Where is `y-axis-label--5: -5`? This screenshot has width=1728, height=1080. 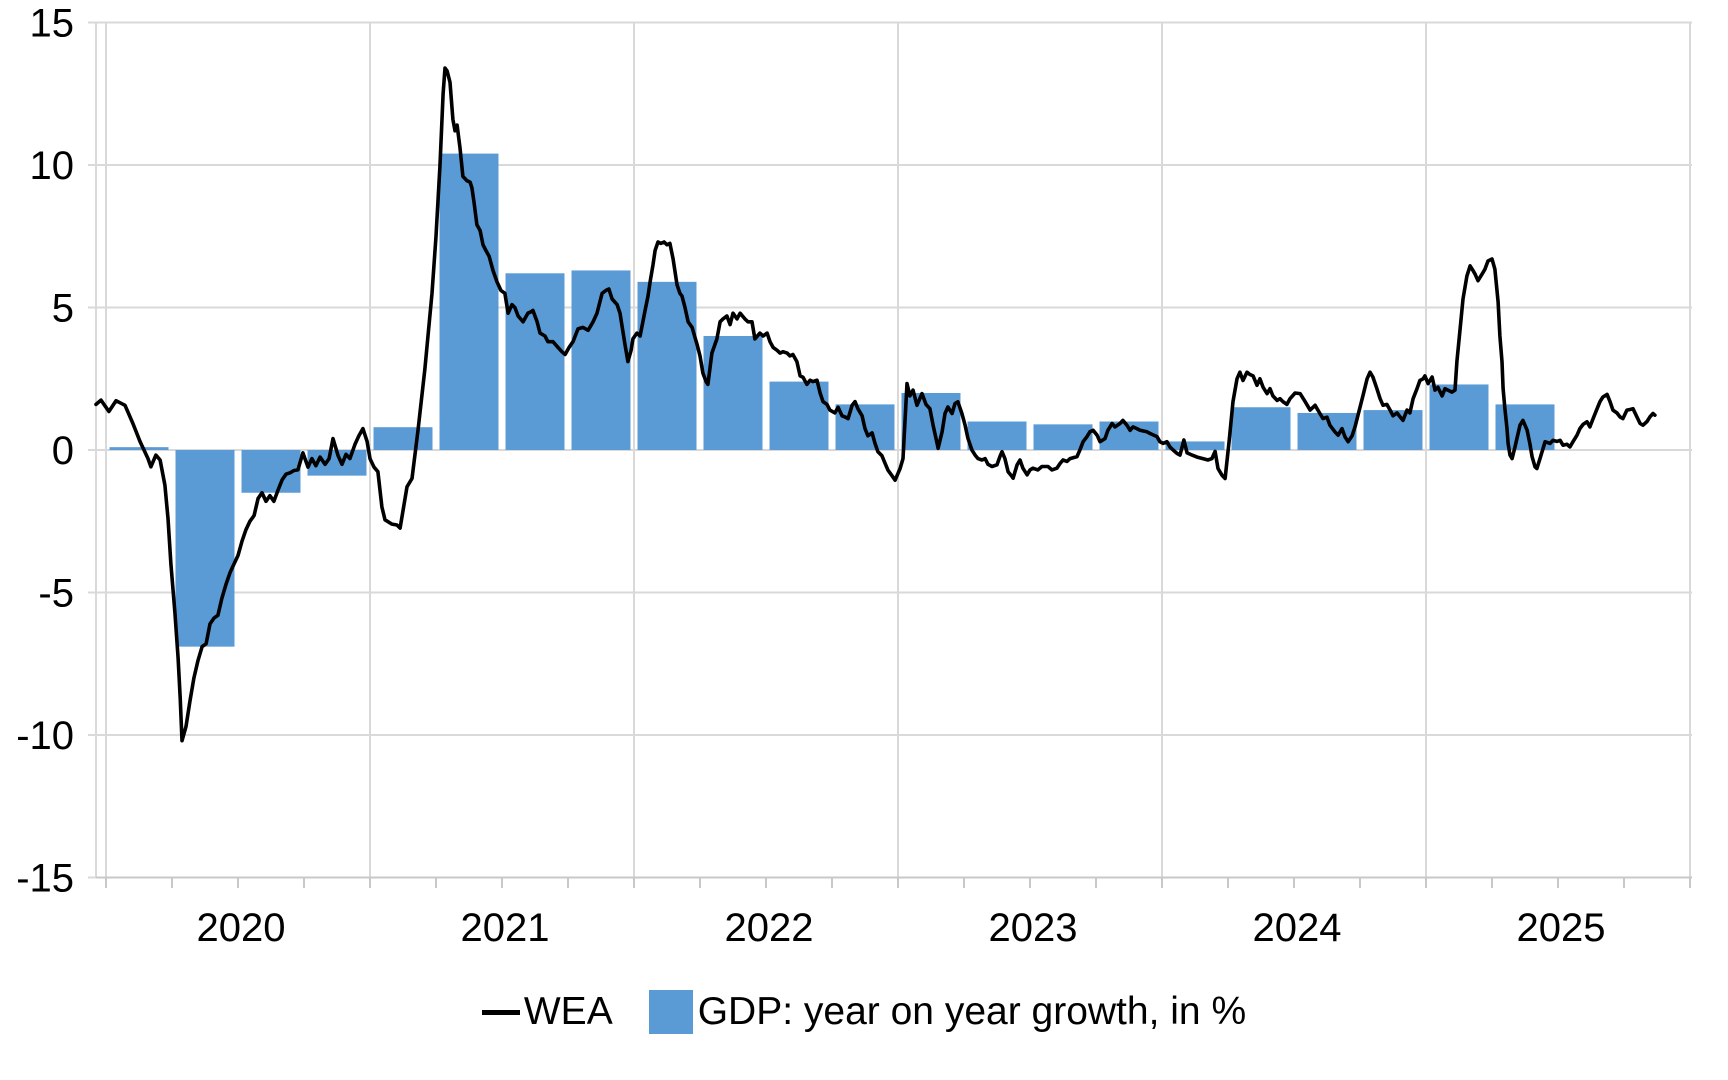
y-axis-label--5: -5 is located at coordinates (56, 594).